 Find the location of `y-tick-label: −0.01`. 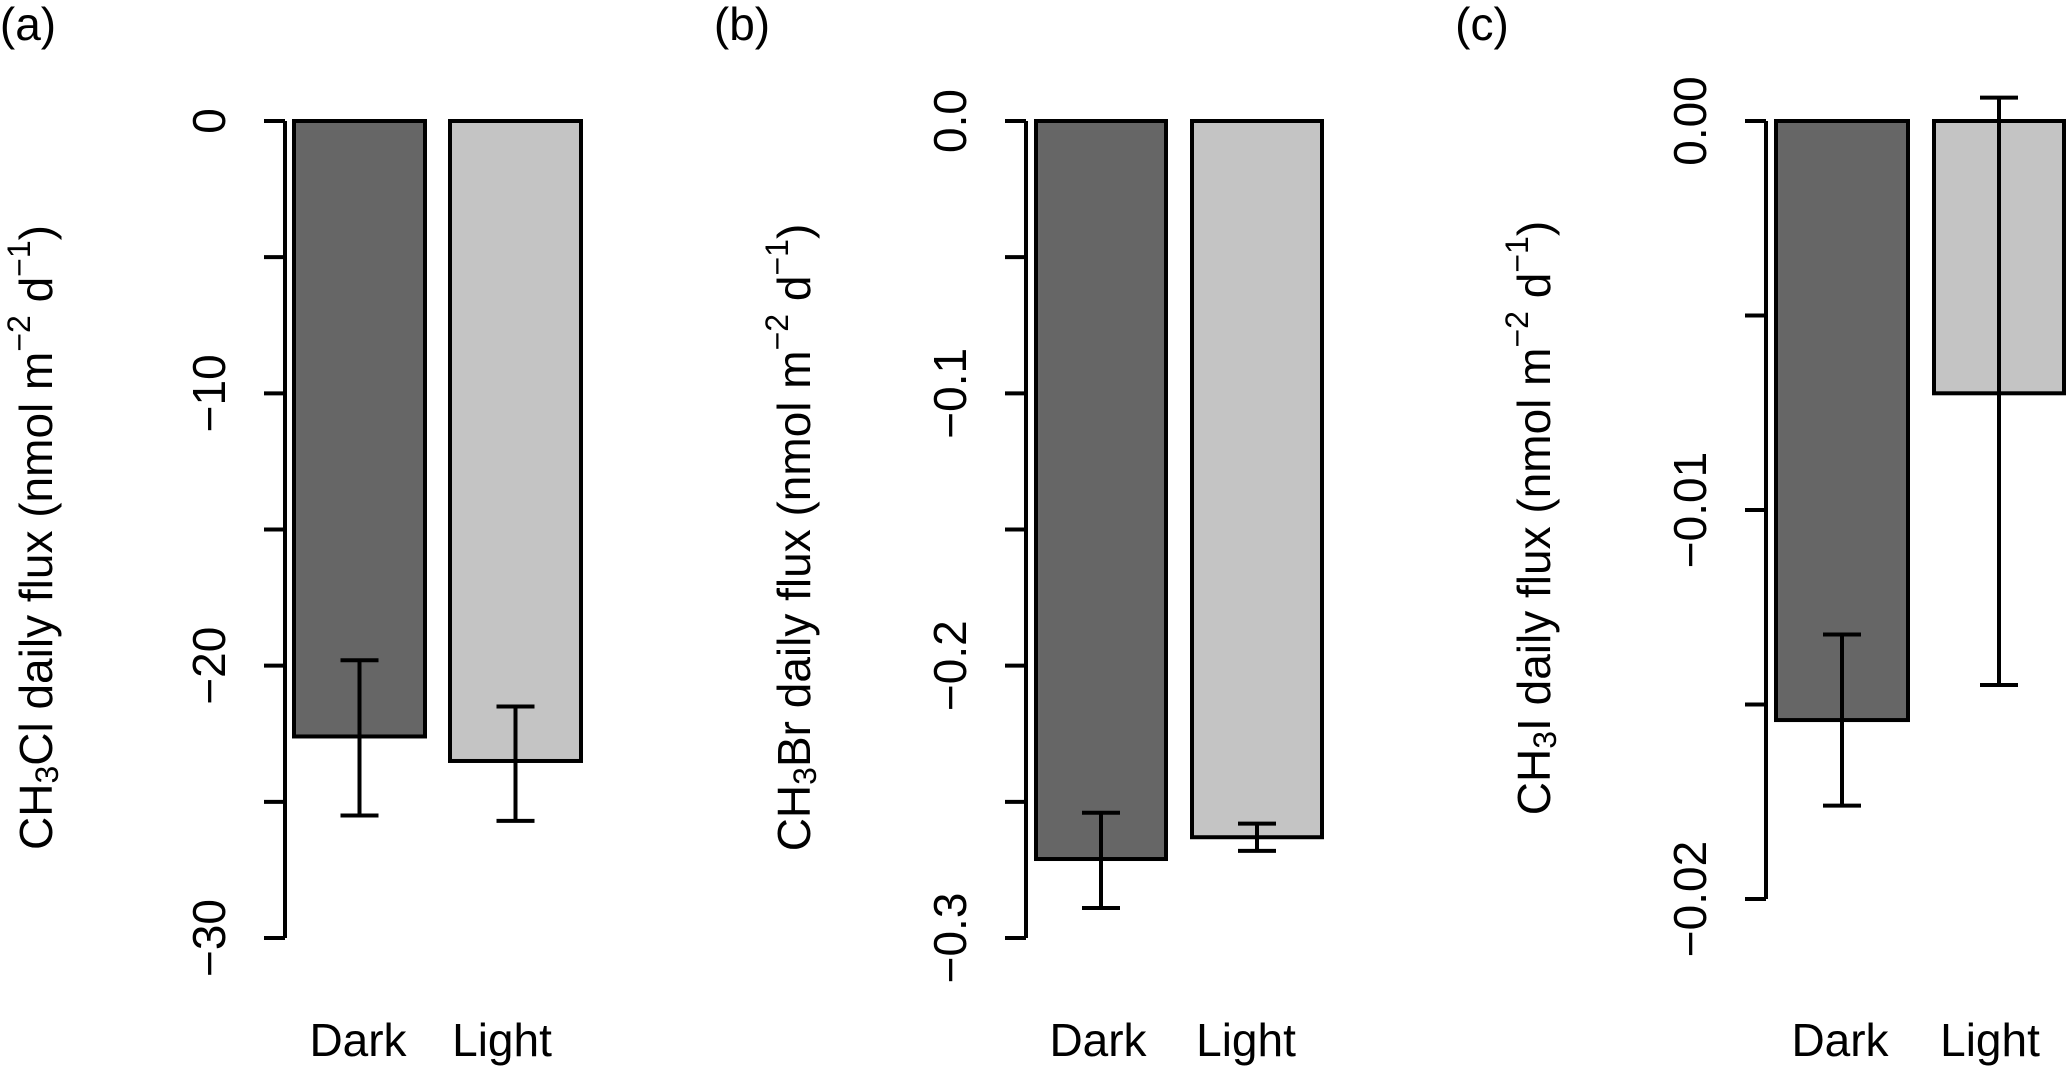

y-tick-label: −0.01 is located at coordinates (1690, 510).